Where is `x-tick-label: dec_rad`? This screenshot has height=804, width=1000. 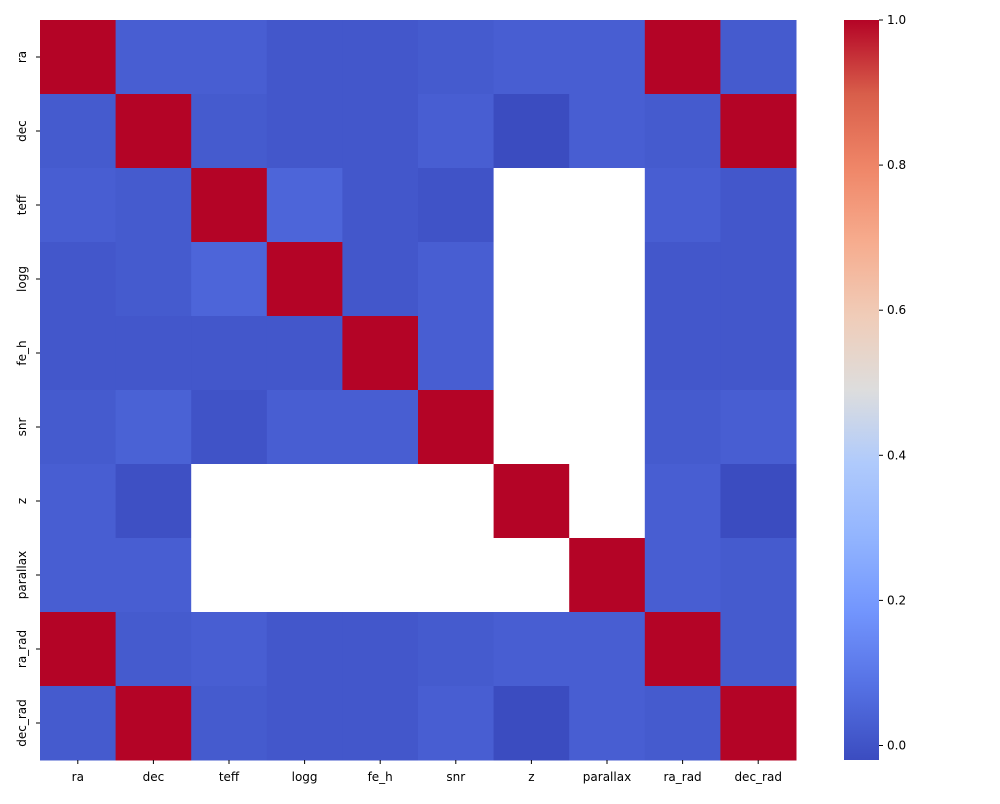 x-tick-label: dec_rad is located at coordinates (758, 777).